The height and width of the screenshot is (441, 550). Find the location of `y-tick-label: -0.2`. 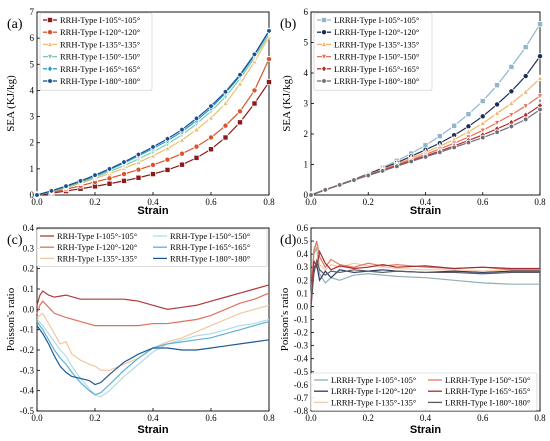

y-tick-label: -0.2 is located at coordinates (301, 333).